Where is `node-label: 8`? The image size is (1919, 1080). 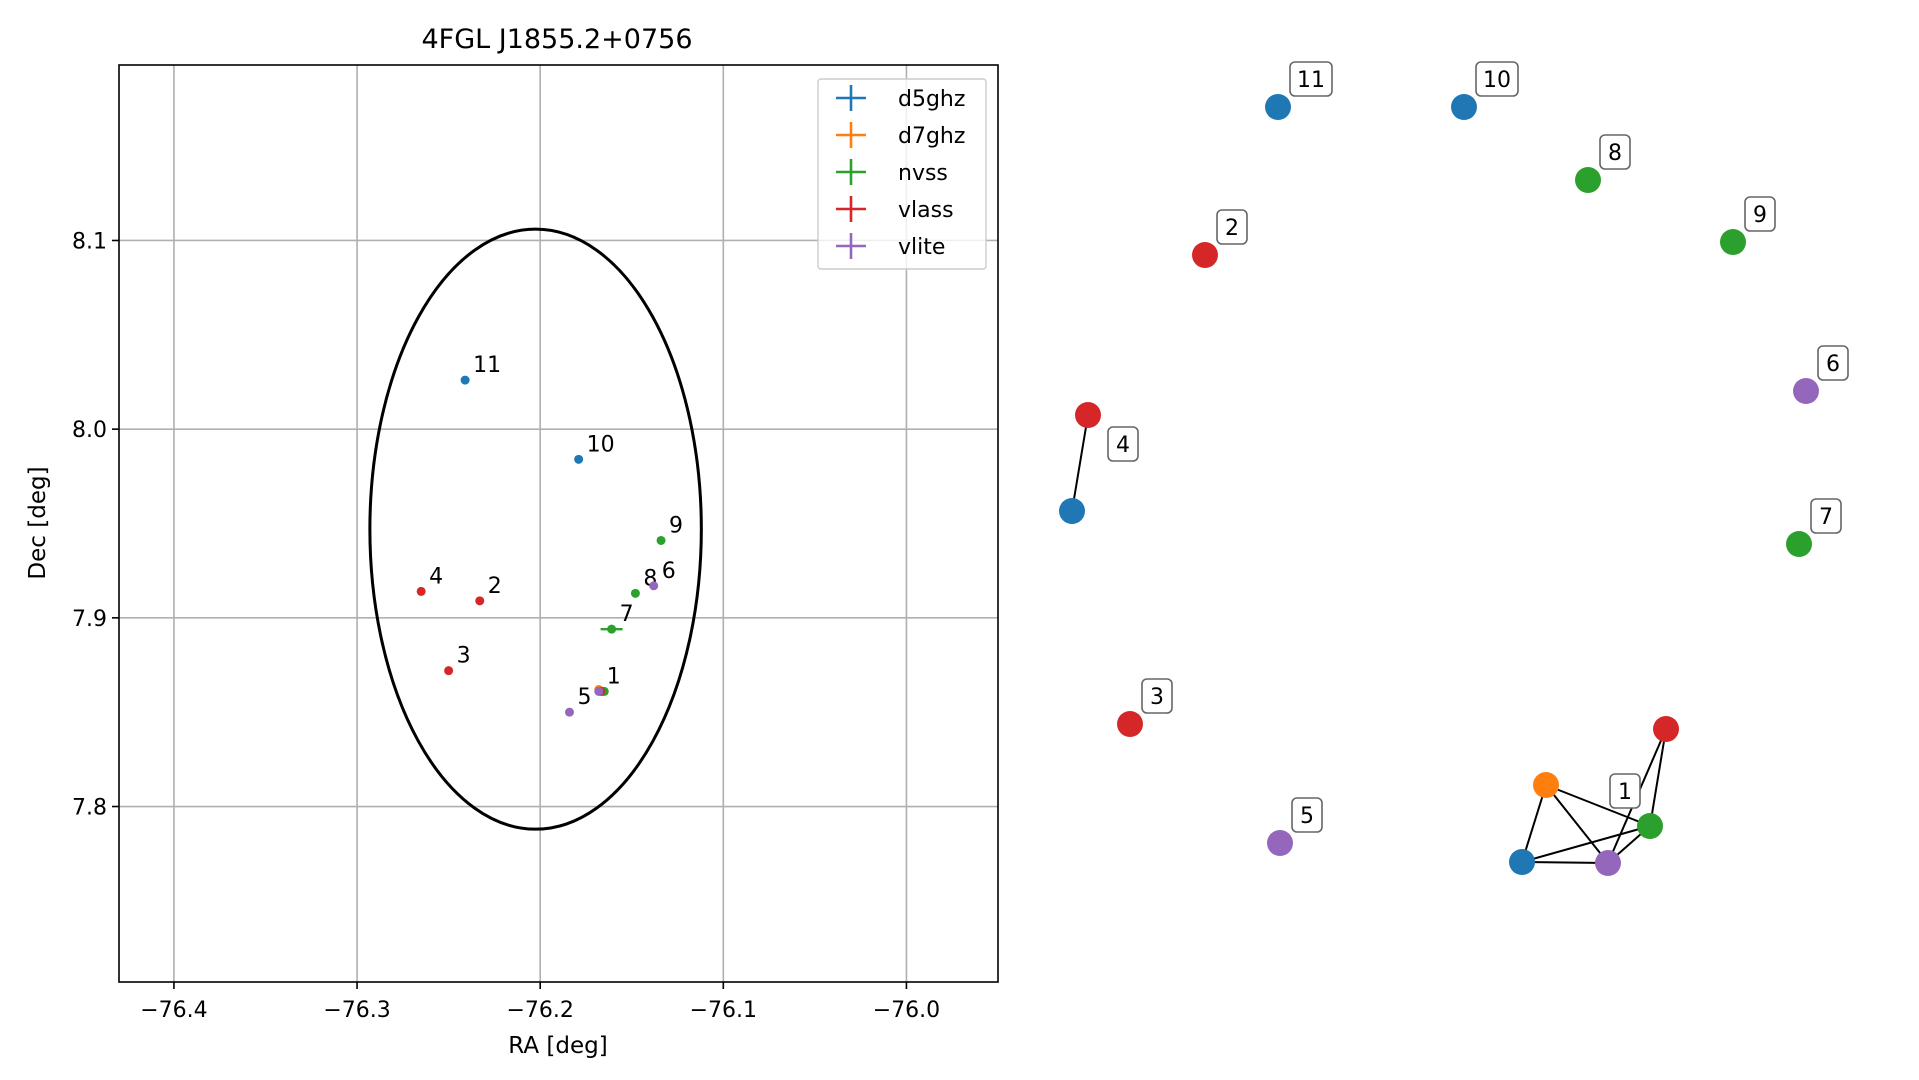 node-label: 8 is located at coordinates (1615, 153).